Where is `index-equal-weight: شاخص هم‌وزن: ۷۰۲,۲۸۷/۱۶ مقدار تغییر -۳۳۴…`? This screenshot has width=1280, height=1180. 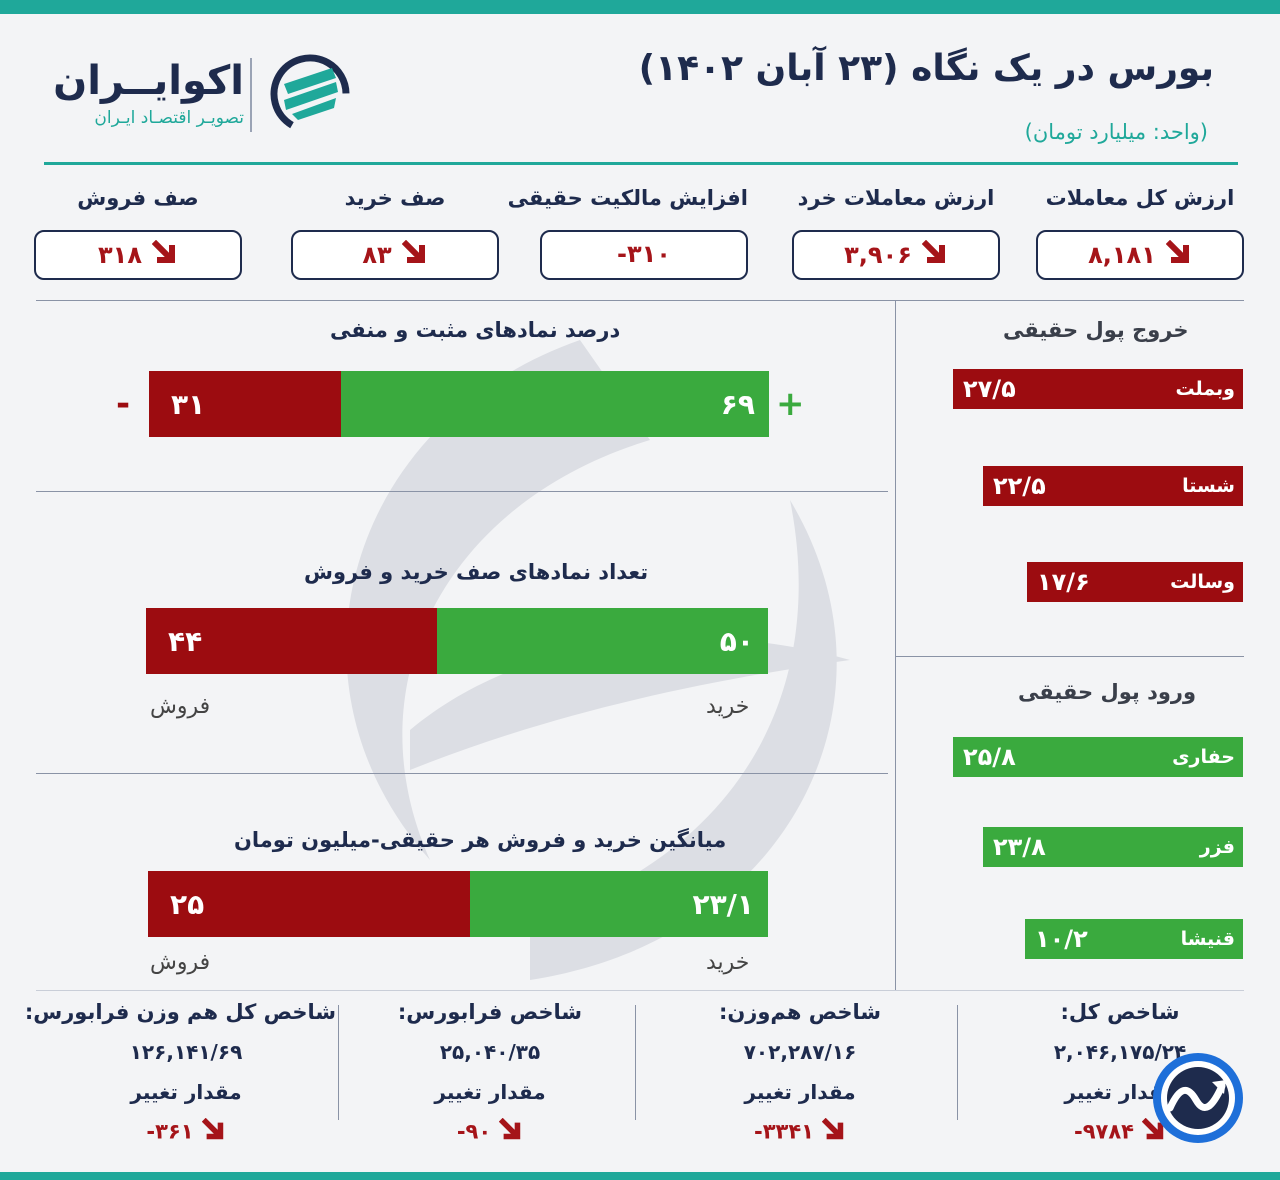
index-equal-weight: شاخص هم‌وزن: ۷۰۲,۲۸۷/۱۶ مقدار تغییر -۳۳۴… is located at coordinates (800, 1080).